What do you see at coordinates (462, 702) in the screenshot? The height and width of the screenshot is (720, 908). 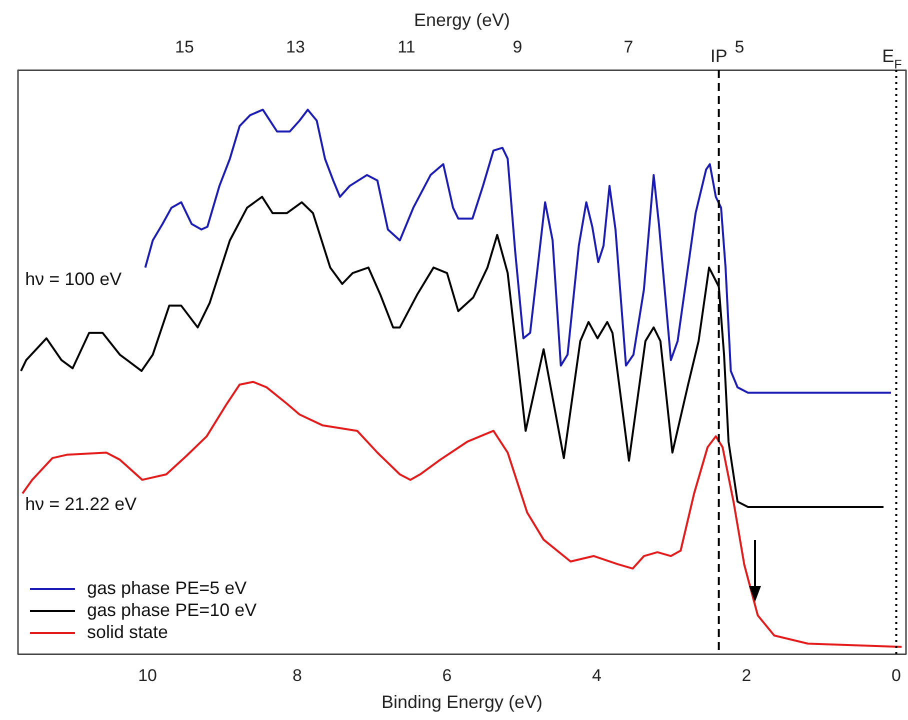 I see `x-axis-title: Binding Energy (eV)` at bounding box center [462, 702].